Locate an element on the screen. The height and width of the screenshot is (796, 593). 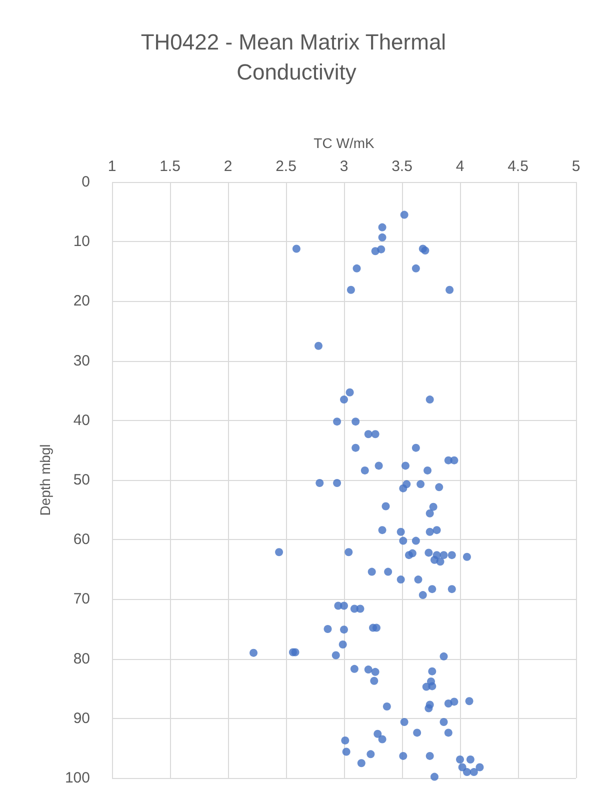
y-tick-label: 90 is located at coordinates (81, 718).